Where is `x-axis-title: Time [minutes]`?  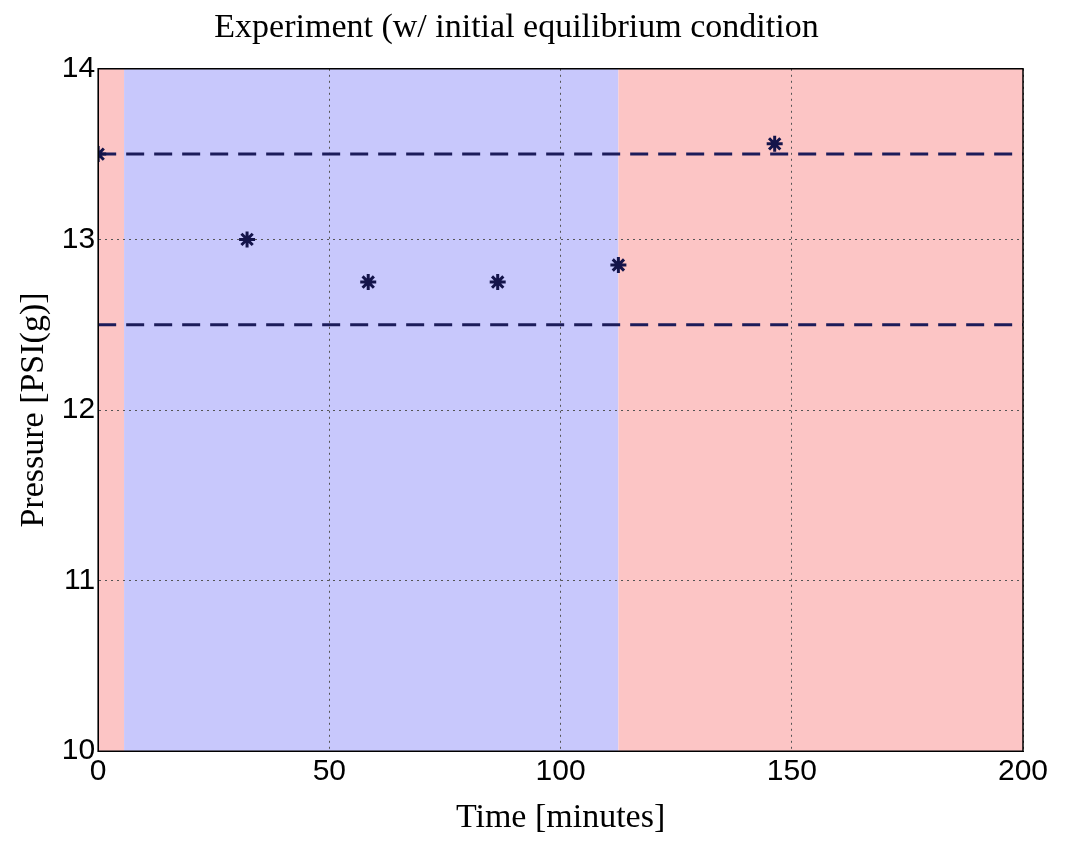
x-axis-title: Time [minutes] is located at coordinates (560, 815).